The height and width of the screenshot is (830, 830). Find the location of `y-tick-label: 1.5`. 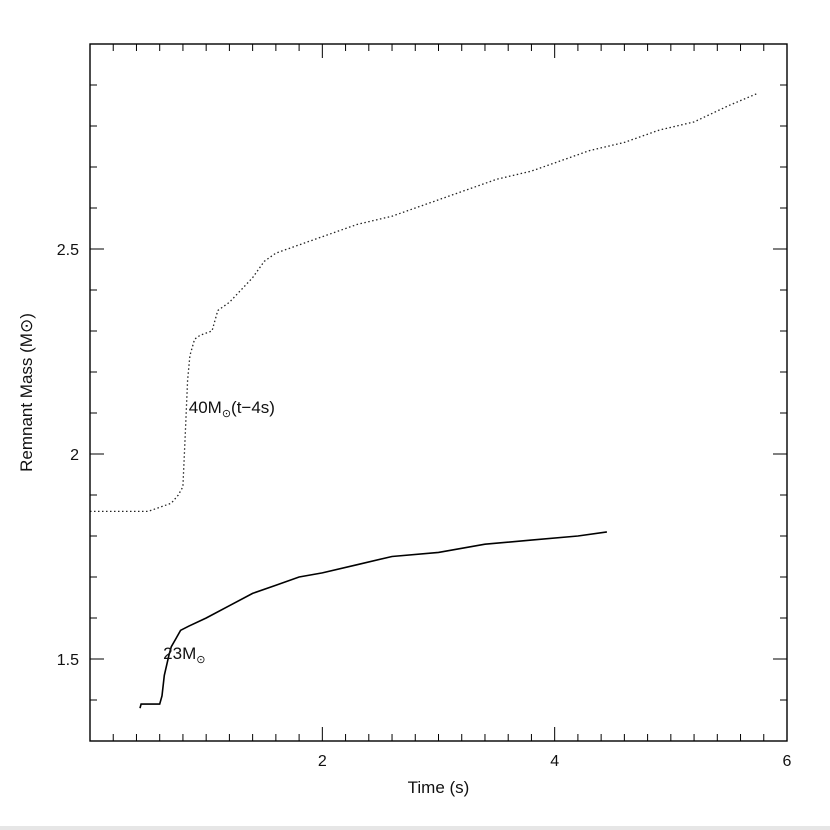

y-tick-label: 1.5 is located at coordinates (68, 660).